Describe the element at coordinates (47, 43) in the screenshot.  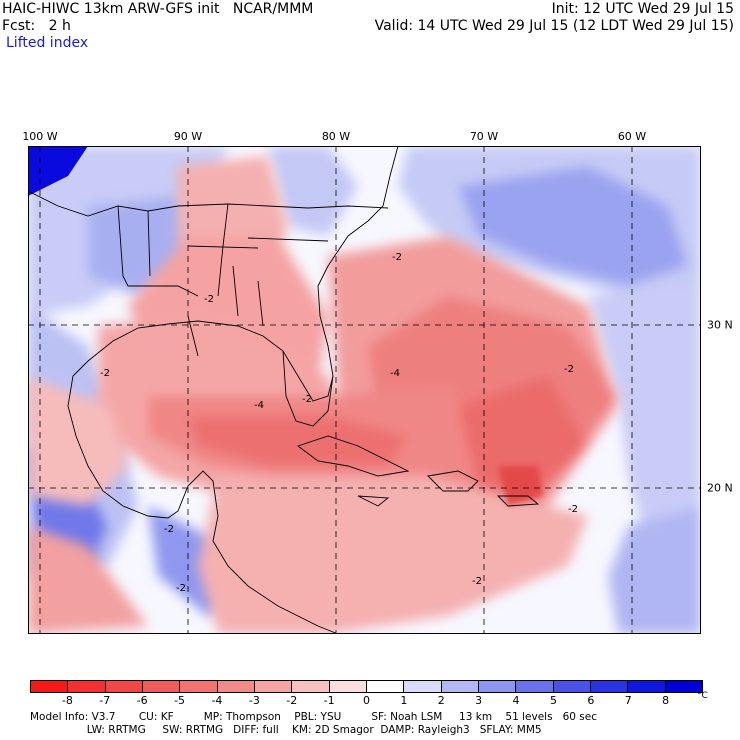
I see `field-name: Lifted index` at that location.